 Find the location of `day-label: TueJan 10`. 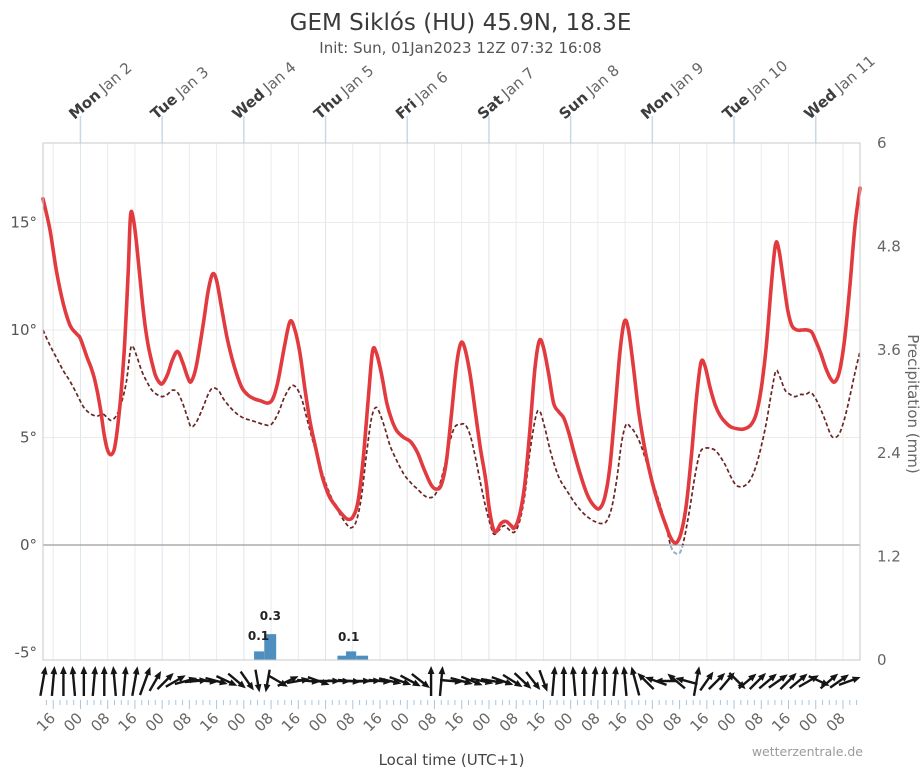

day-label: TueJan 10 is located at coordinates (755, 90).